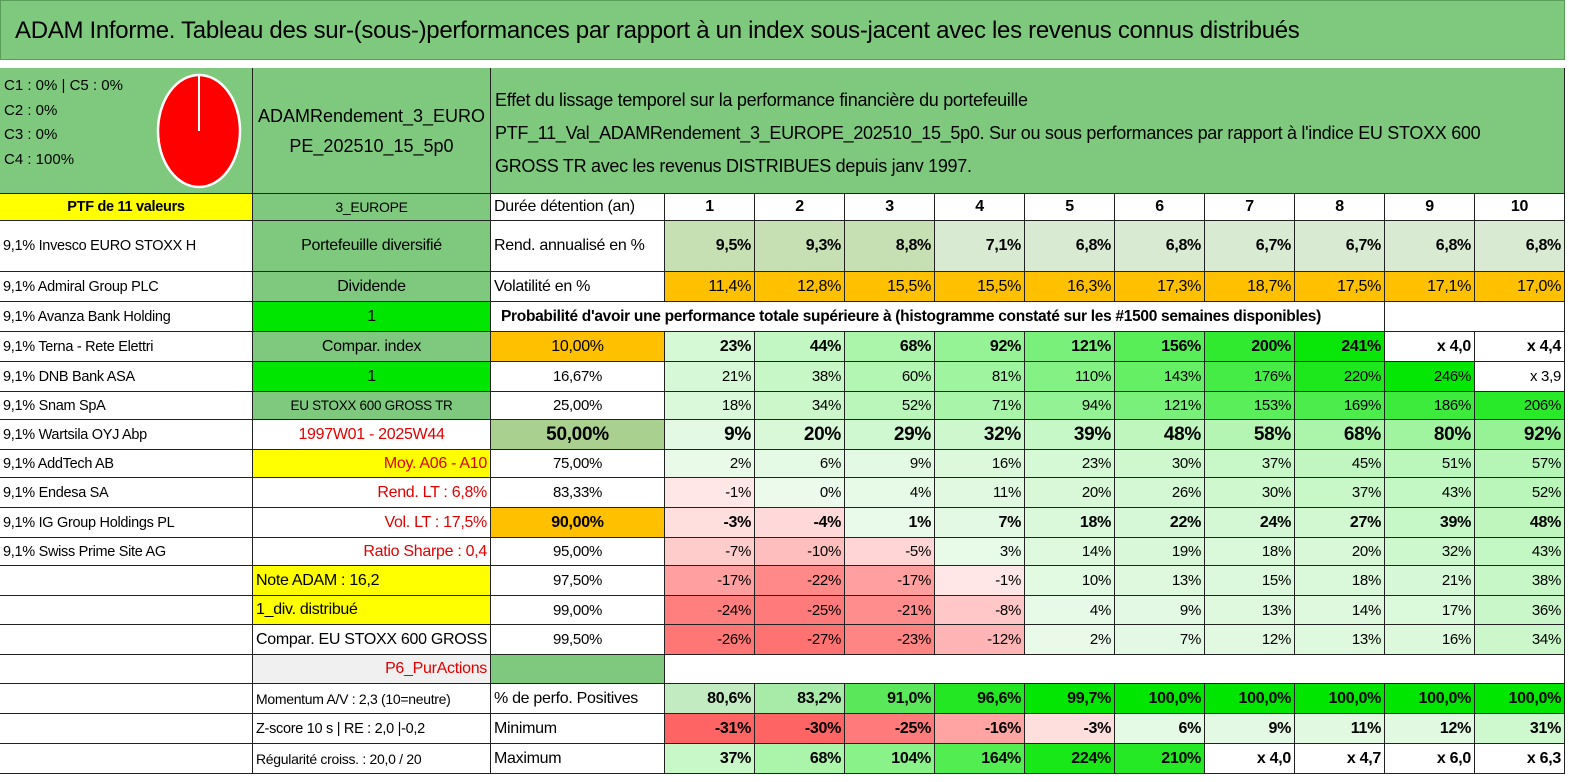  I want to click on parameter-cell: 1_div. distribué, so click(372, 610).